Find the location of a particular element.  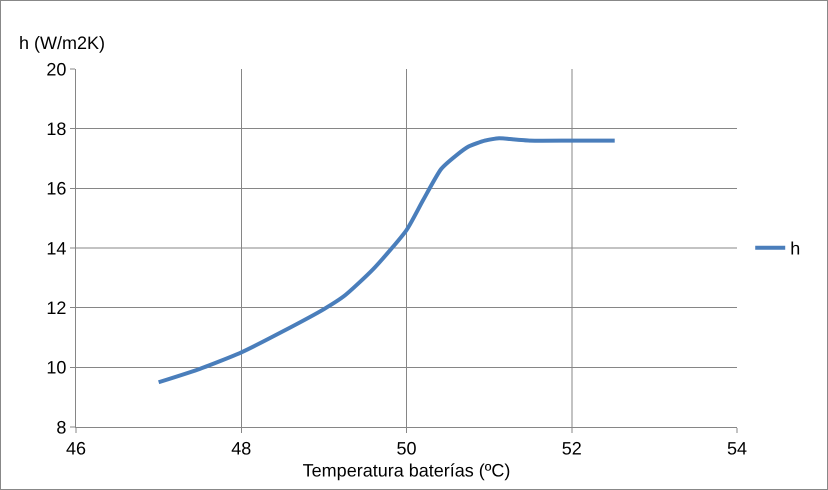

x-tick-label: 48 is located at coordinates (241, 448).